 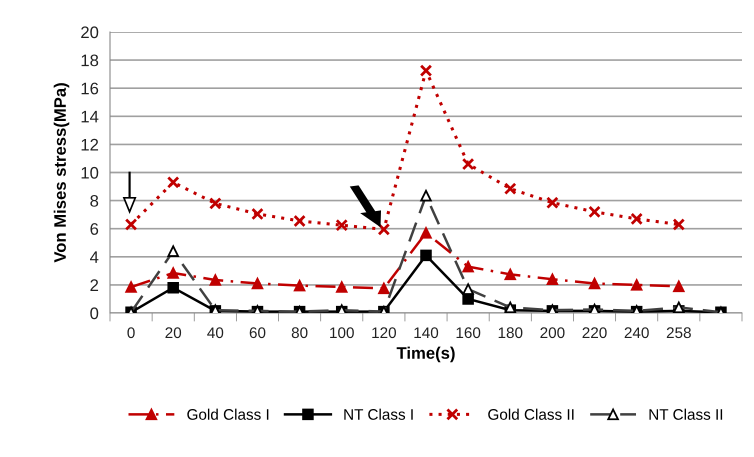 What do you see at coordinates (384, 332) in the screenshot?
I see `x-tick-label: 120` at bounding box center [384, 332].